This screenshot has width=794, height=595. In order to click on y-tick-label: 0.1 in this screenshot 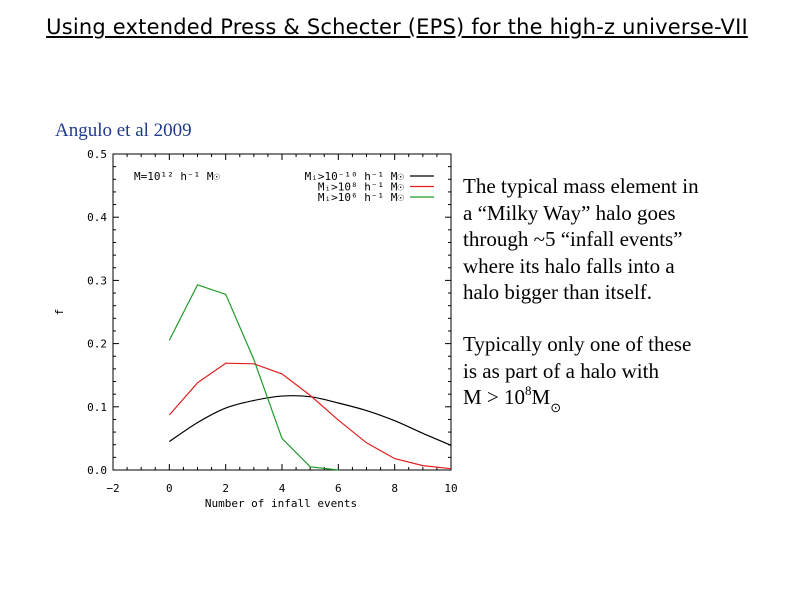, I will do `click(97, 407)`.